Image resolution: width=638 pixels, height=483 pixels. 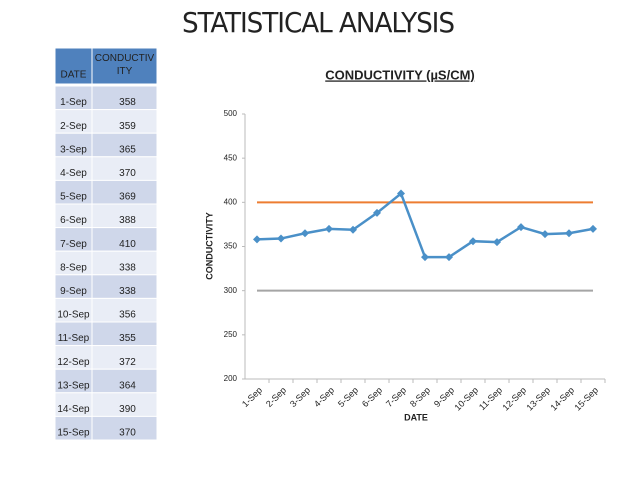 I want to click on table-cell-text: 364, so click(x=127, y=385).